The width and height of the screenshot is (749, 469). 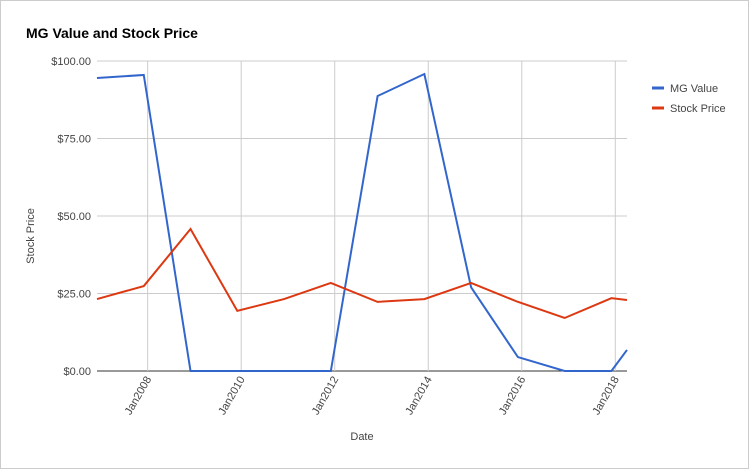 I want to click on y-tick-label: $50.00, so click(x=74, y=217).